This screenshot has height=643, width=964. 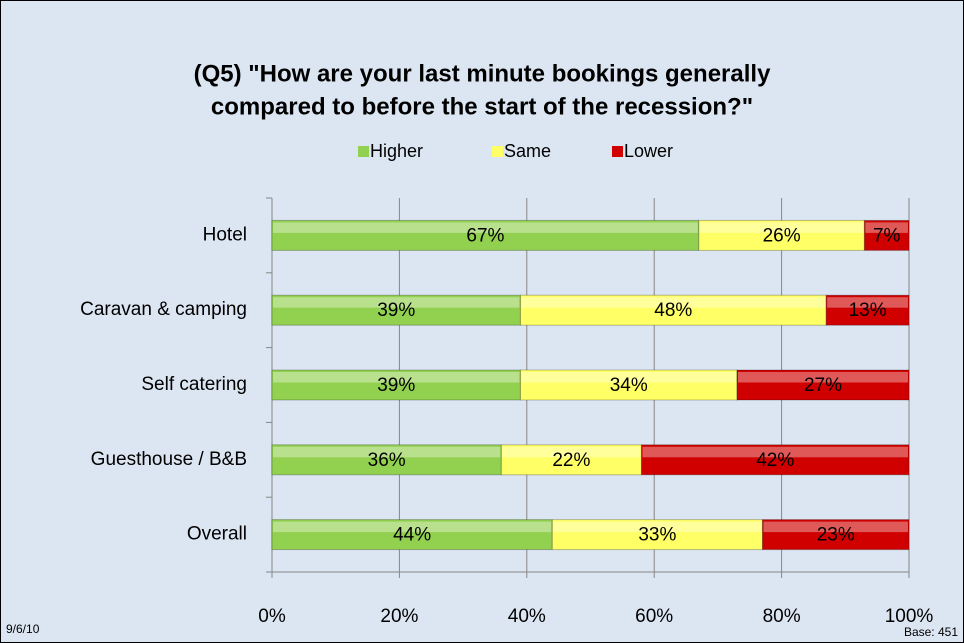 I want to click on data-label: 23%, so click(x=836, y=535).